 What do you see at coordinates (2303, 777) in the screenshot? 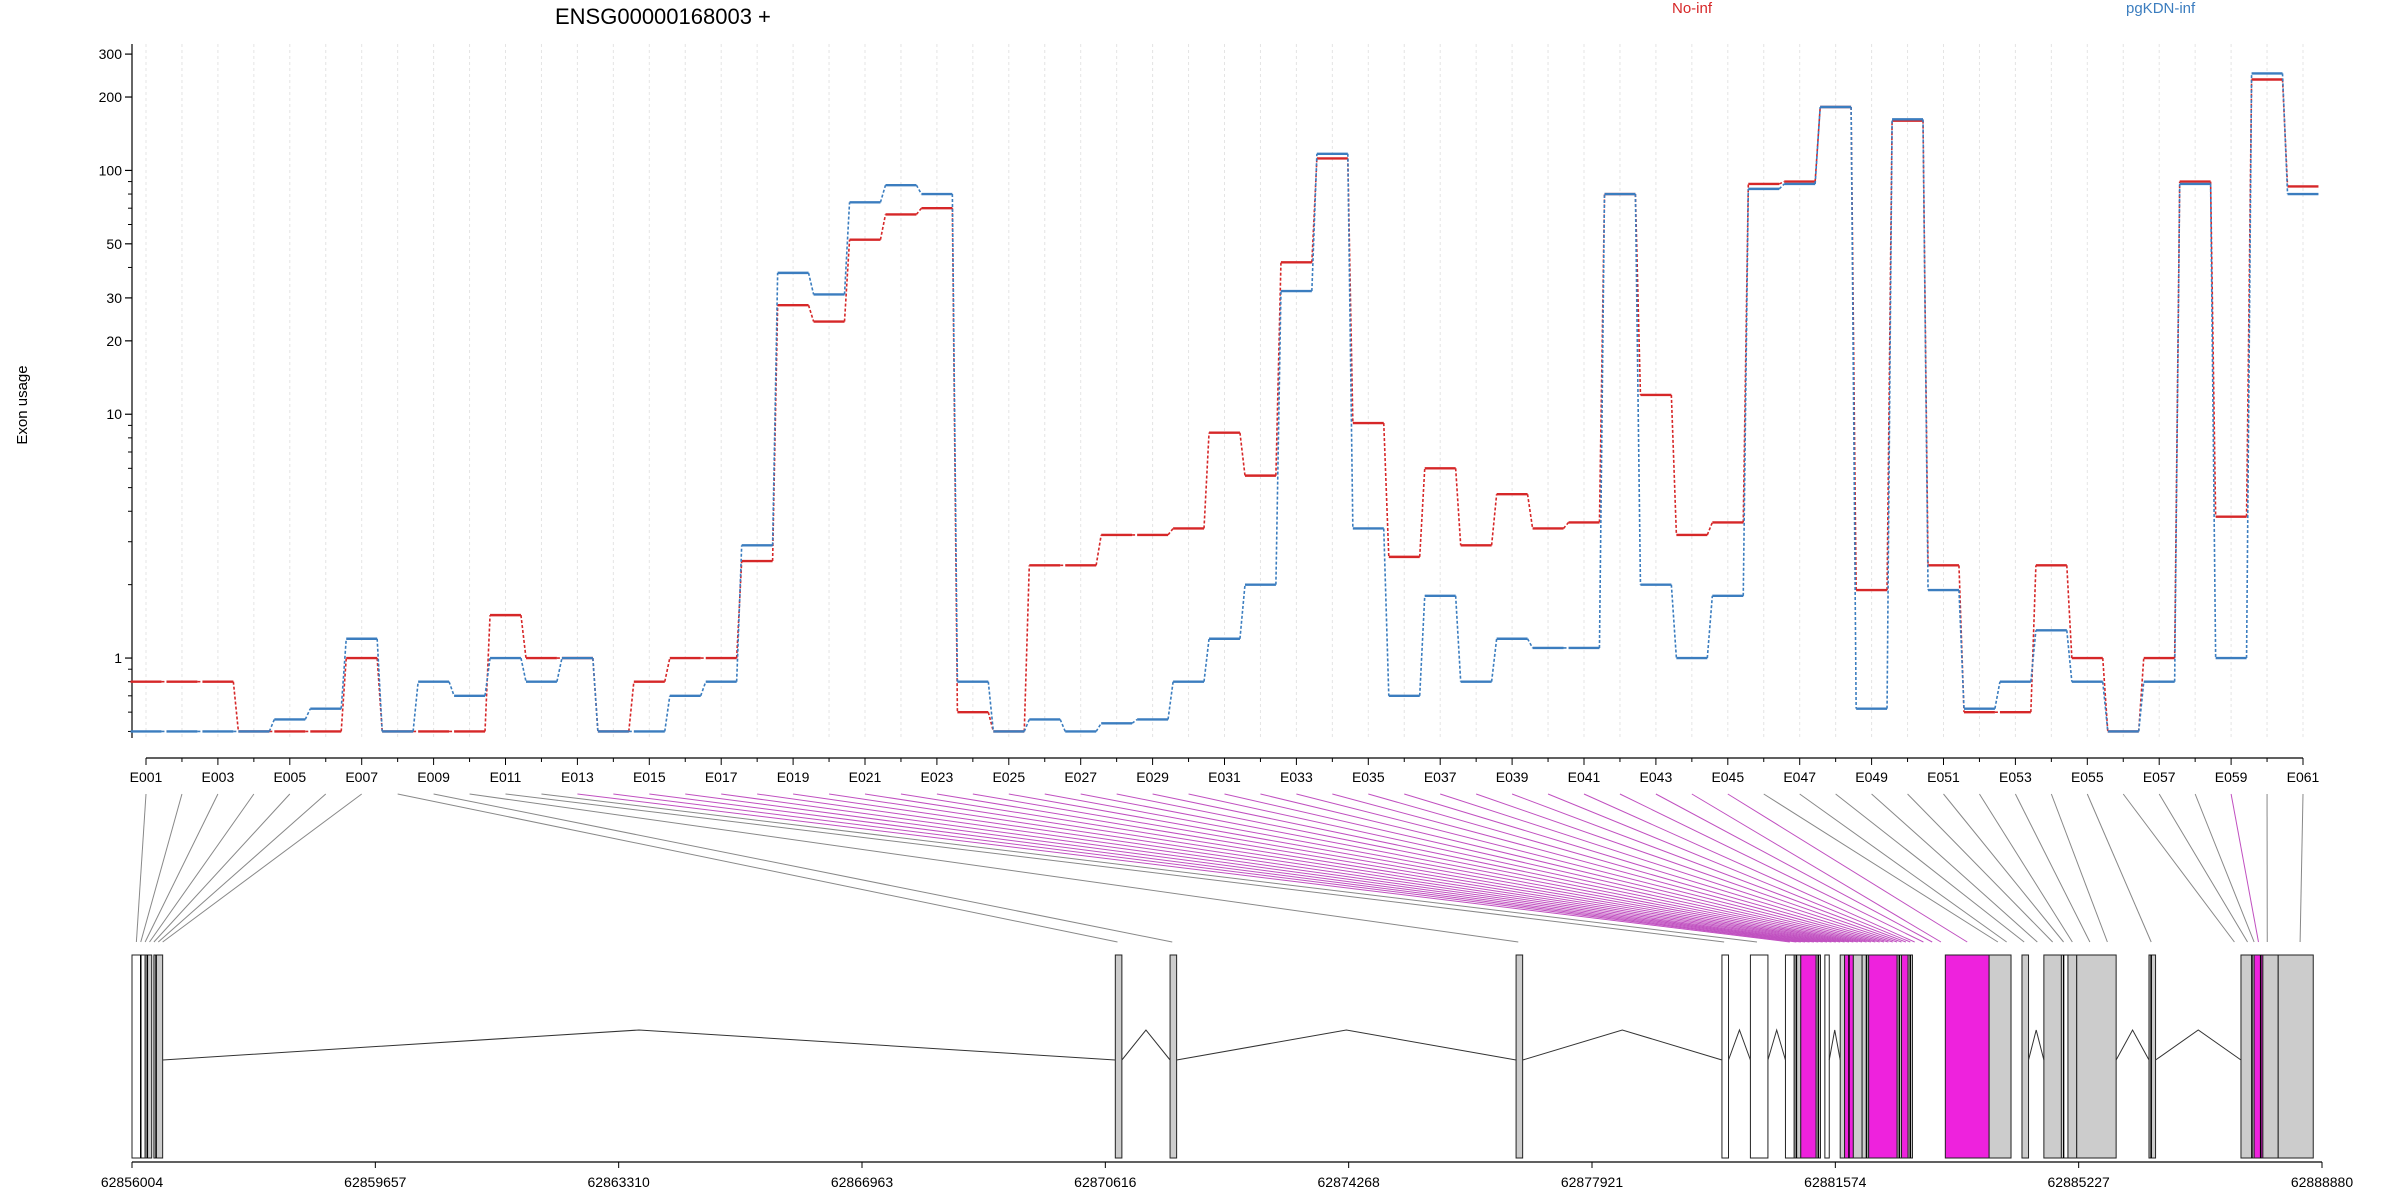
I see `x-tick-label: E061` at bounding box center [2303, 777].